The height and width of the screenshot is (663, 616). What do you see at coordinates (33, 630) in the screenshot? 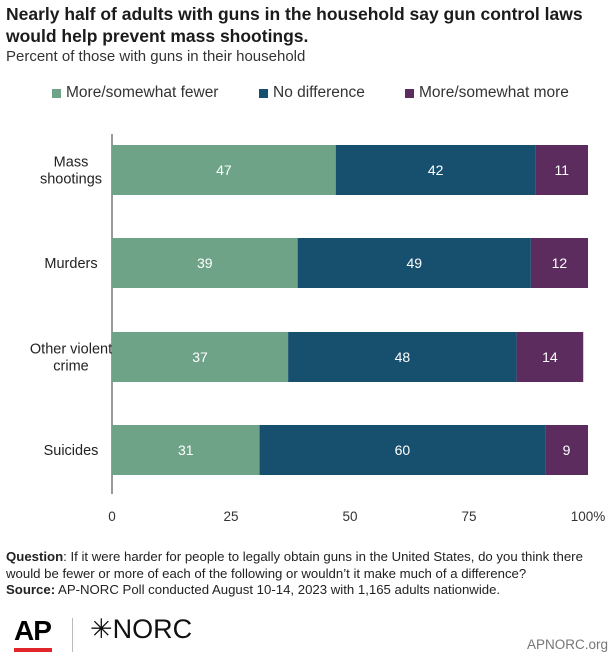
I see `ap-logo: AP` at bounding box center [33, 630].